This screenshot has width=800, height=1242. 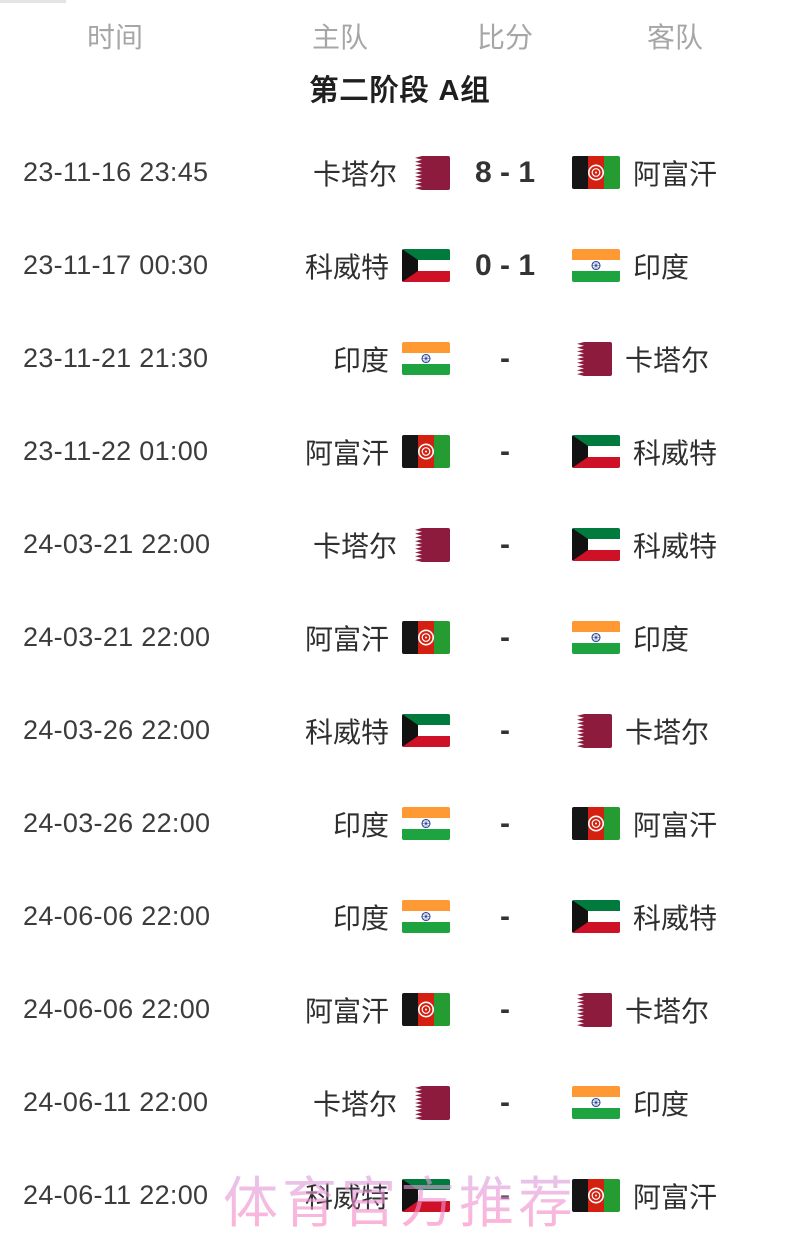 What do you see at coordinates (674, 37) in the screenshot?
I see `column-header-away: 客队` at bounding box center [674, 37].